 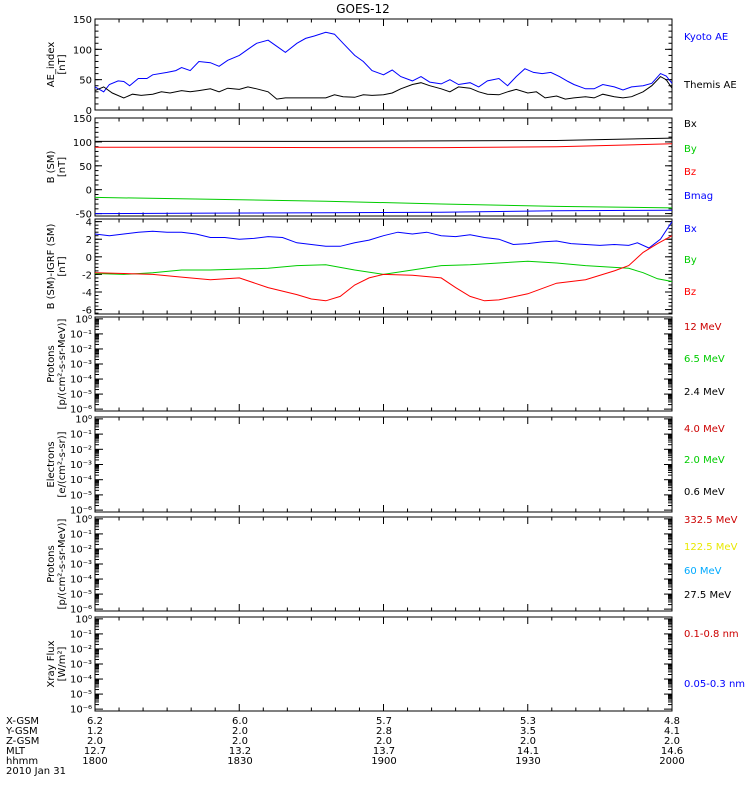 What do you see at coordinates (87, 311) in the screenshot?
I see `y-tick-label: -6` at bounding box center [87, 311].